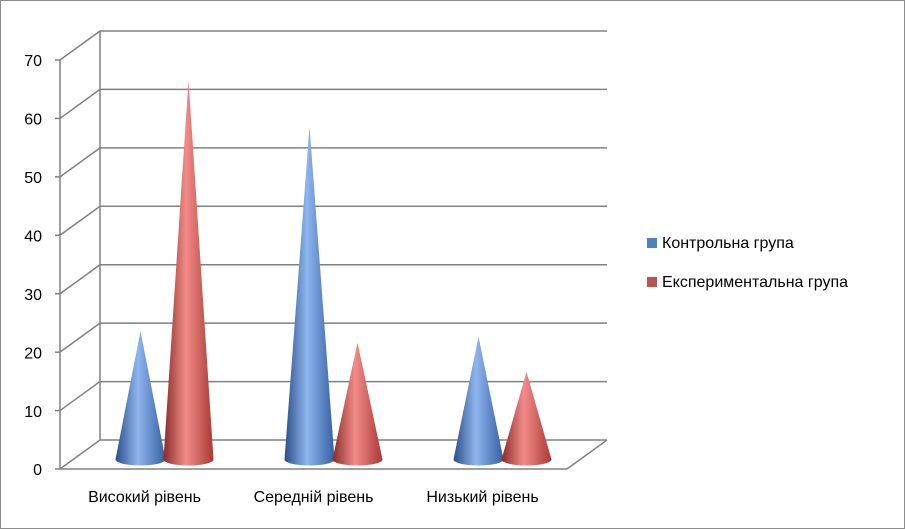 This screenshot has height=529, width=905. What do you see at coordinates (33, 353) in the screenshot?
I see `y-tick-label: 20` at bounding box center [33, 353].